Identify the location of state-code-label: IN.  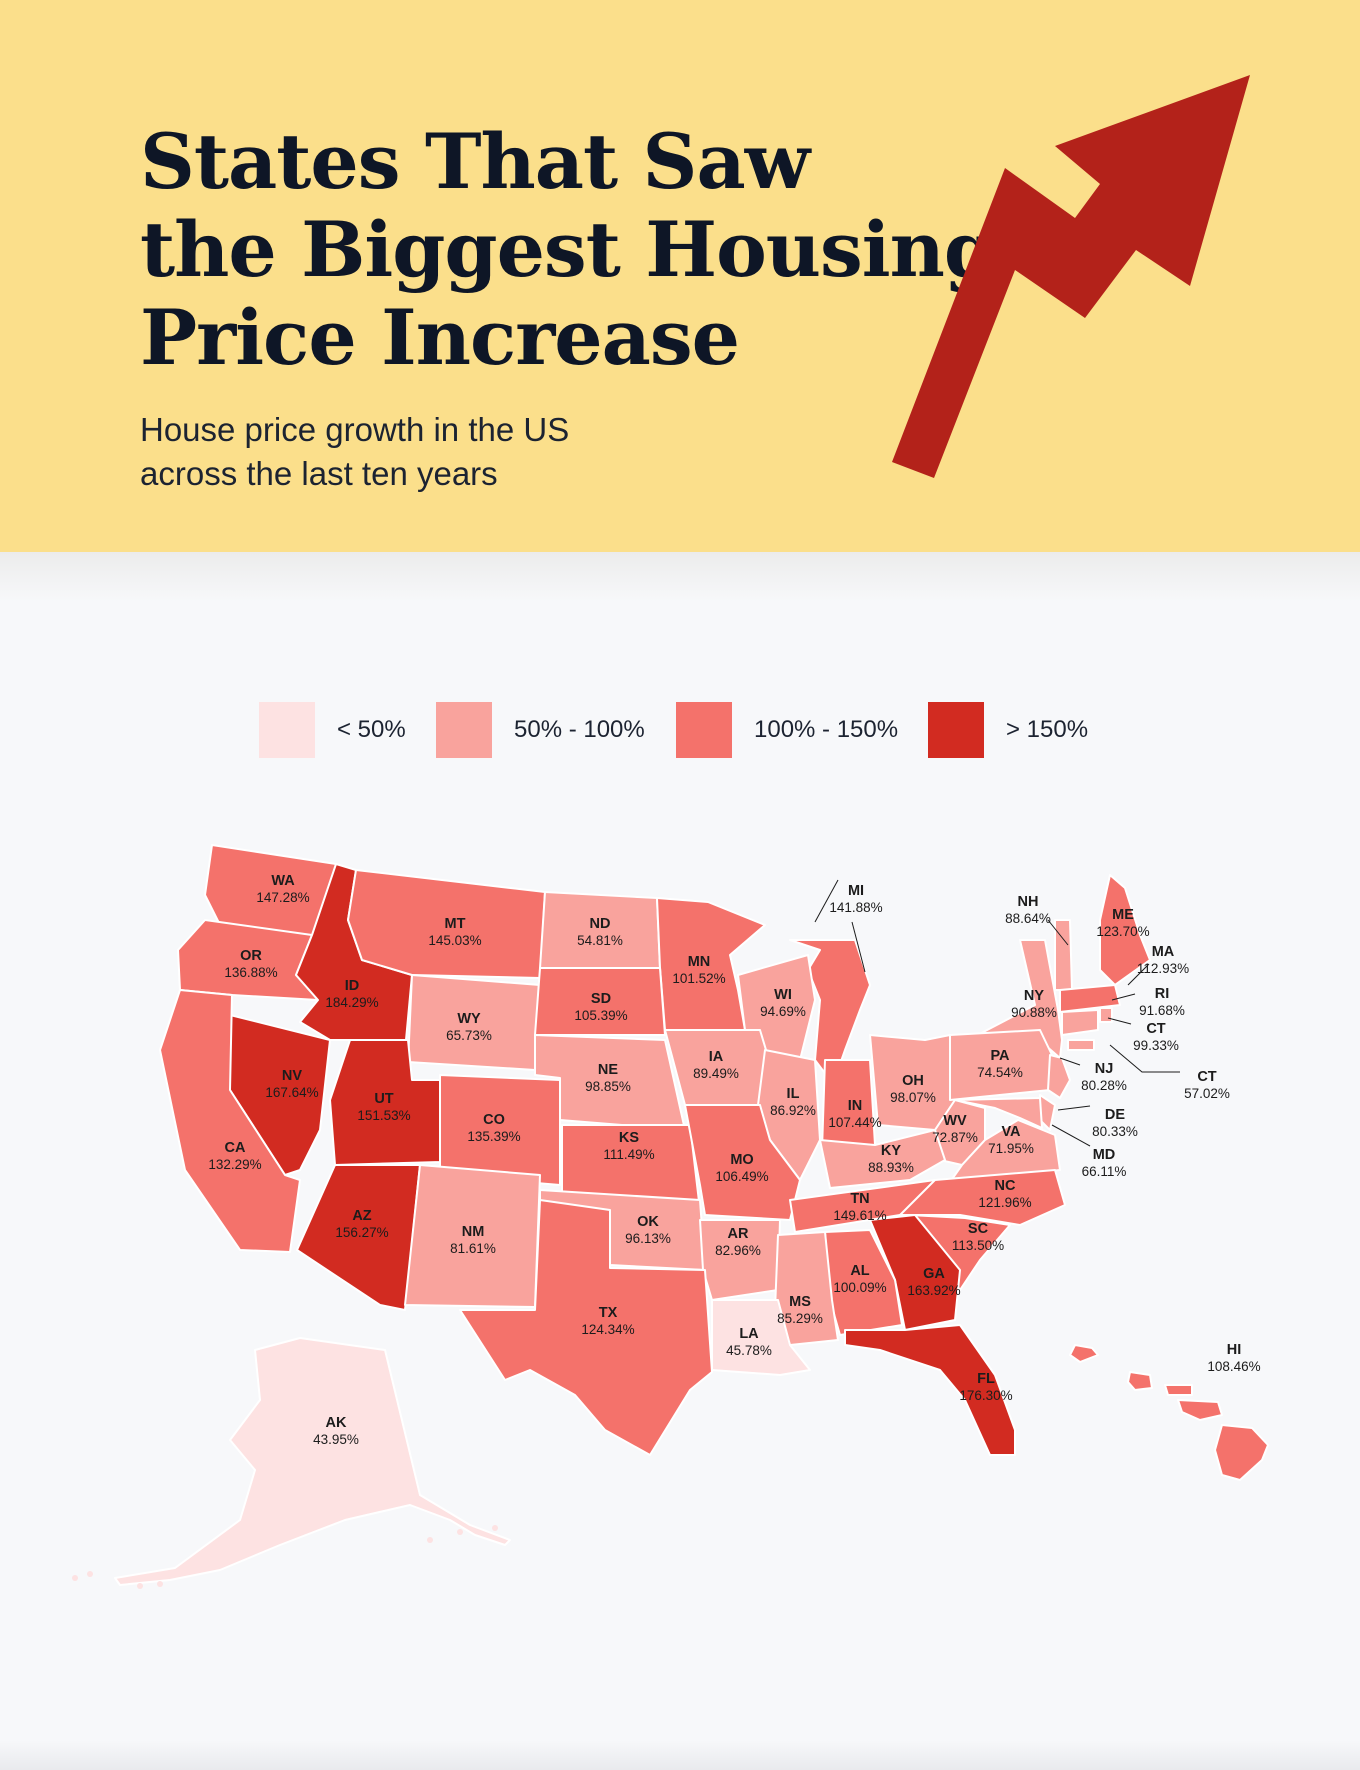
(855, 1106).